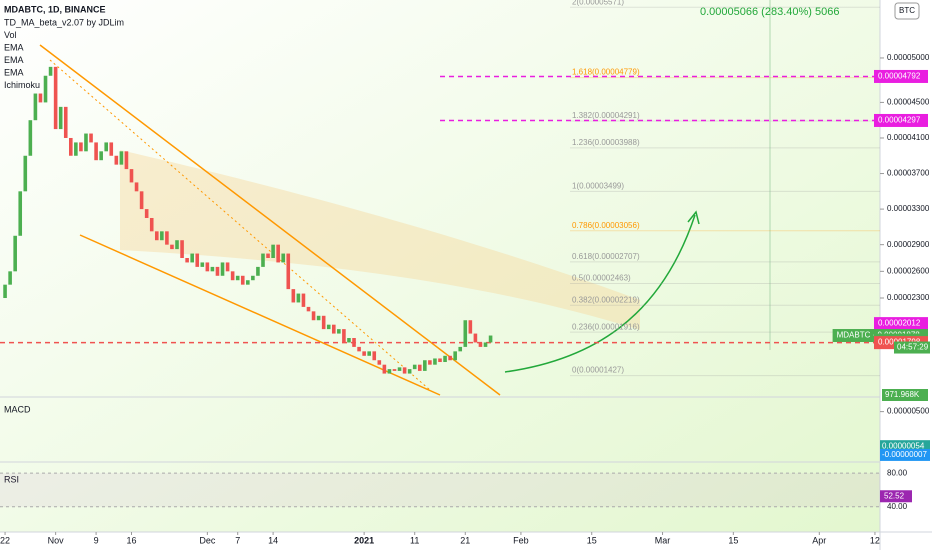 The height and width of the screenshot is (550, 932). What do you see at coordinates (601, 278) in the screenshot?
I see `fib-label: 0.5(0.00002463)` at bounding box center [601, 278].